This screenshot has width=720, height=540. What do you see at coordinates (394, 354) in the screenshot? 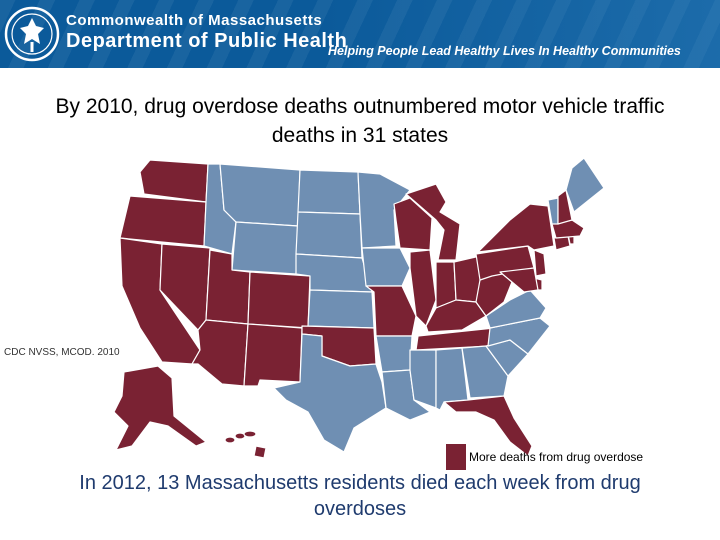
I see `state-AR` at bounding box center [394, 354].